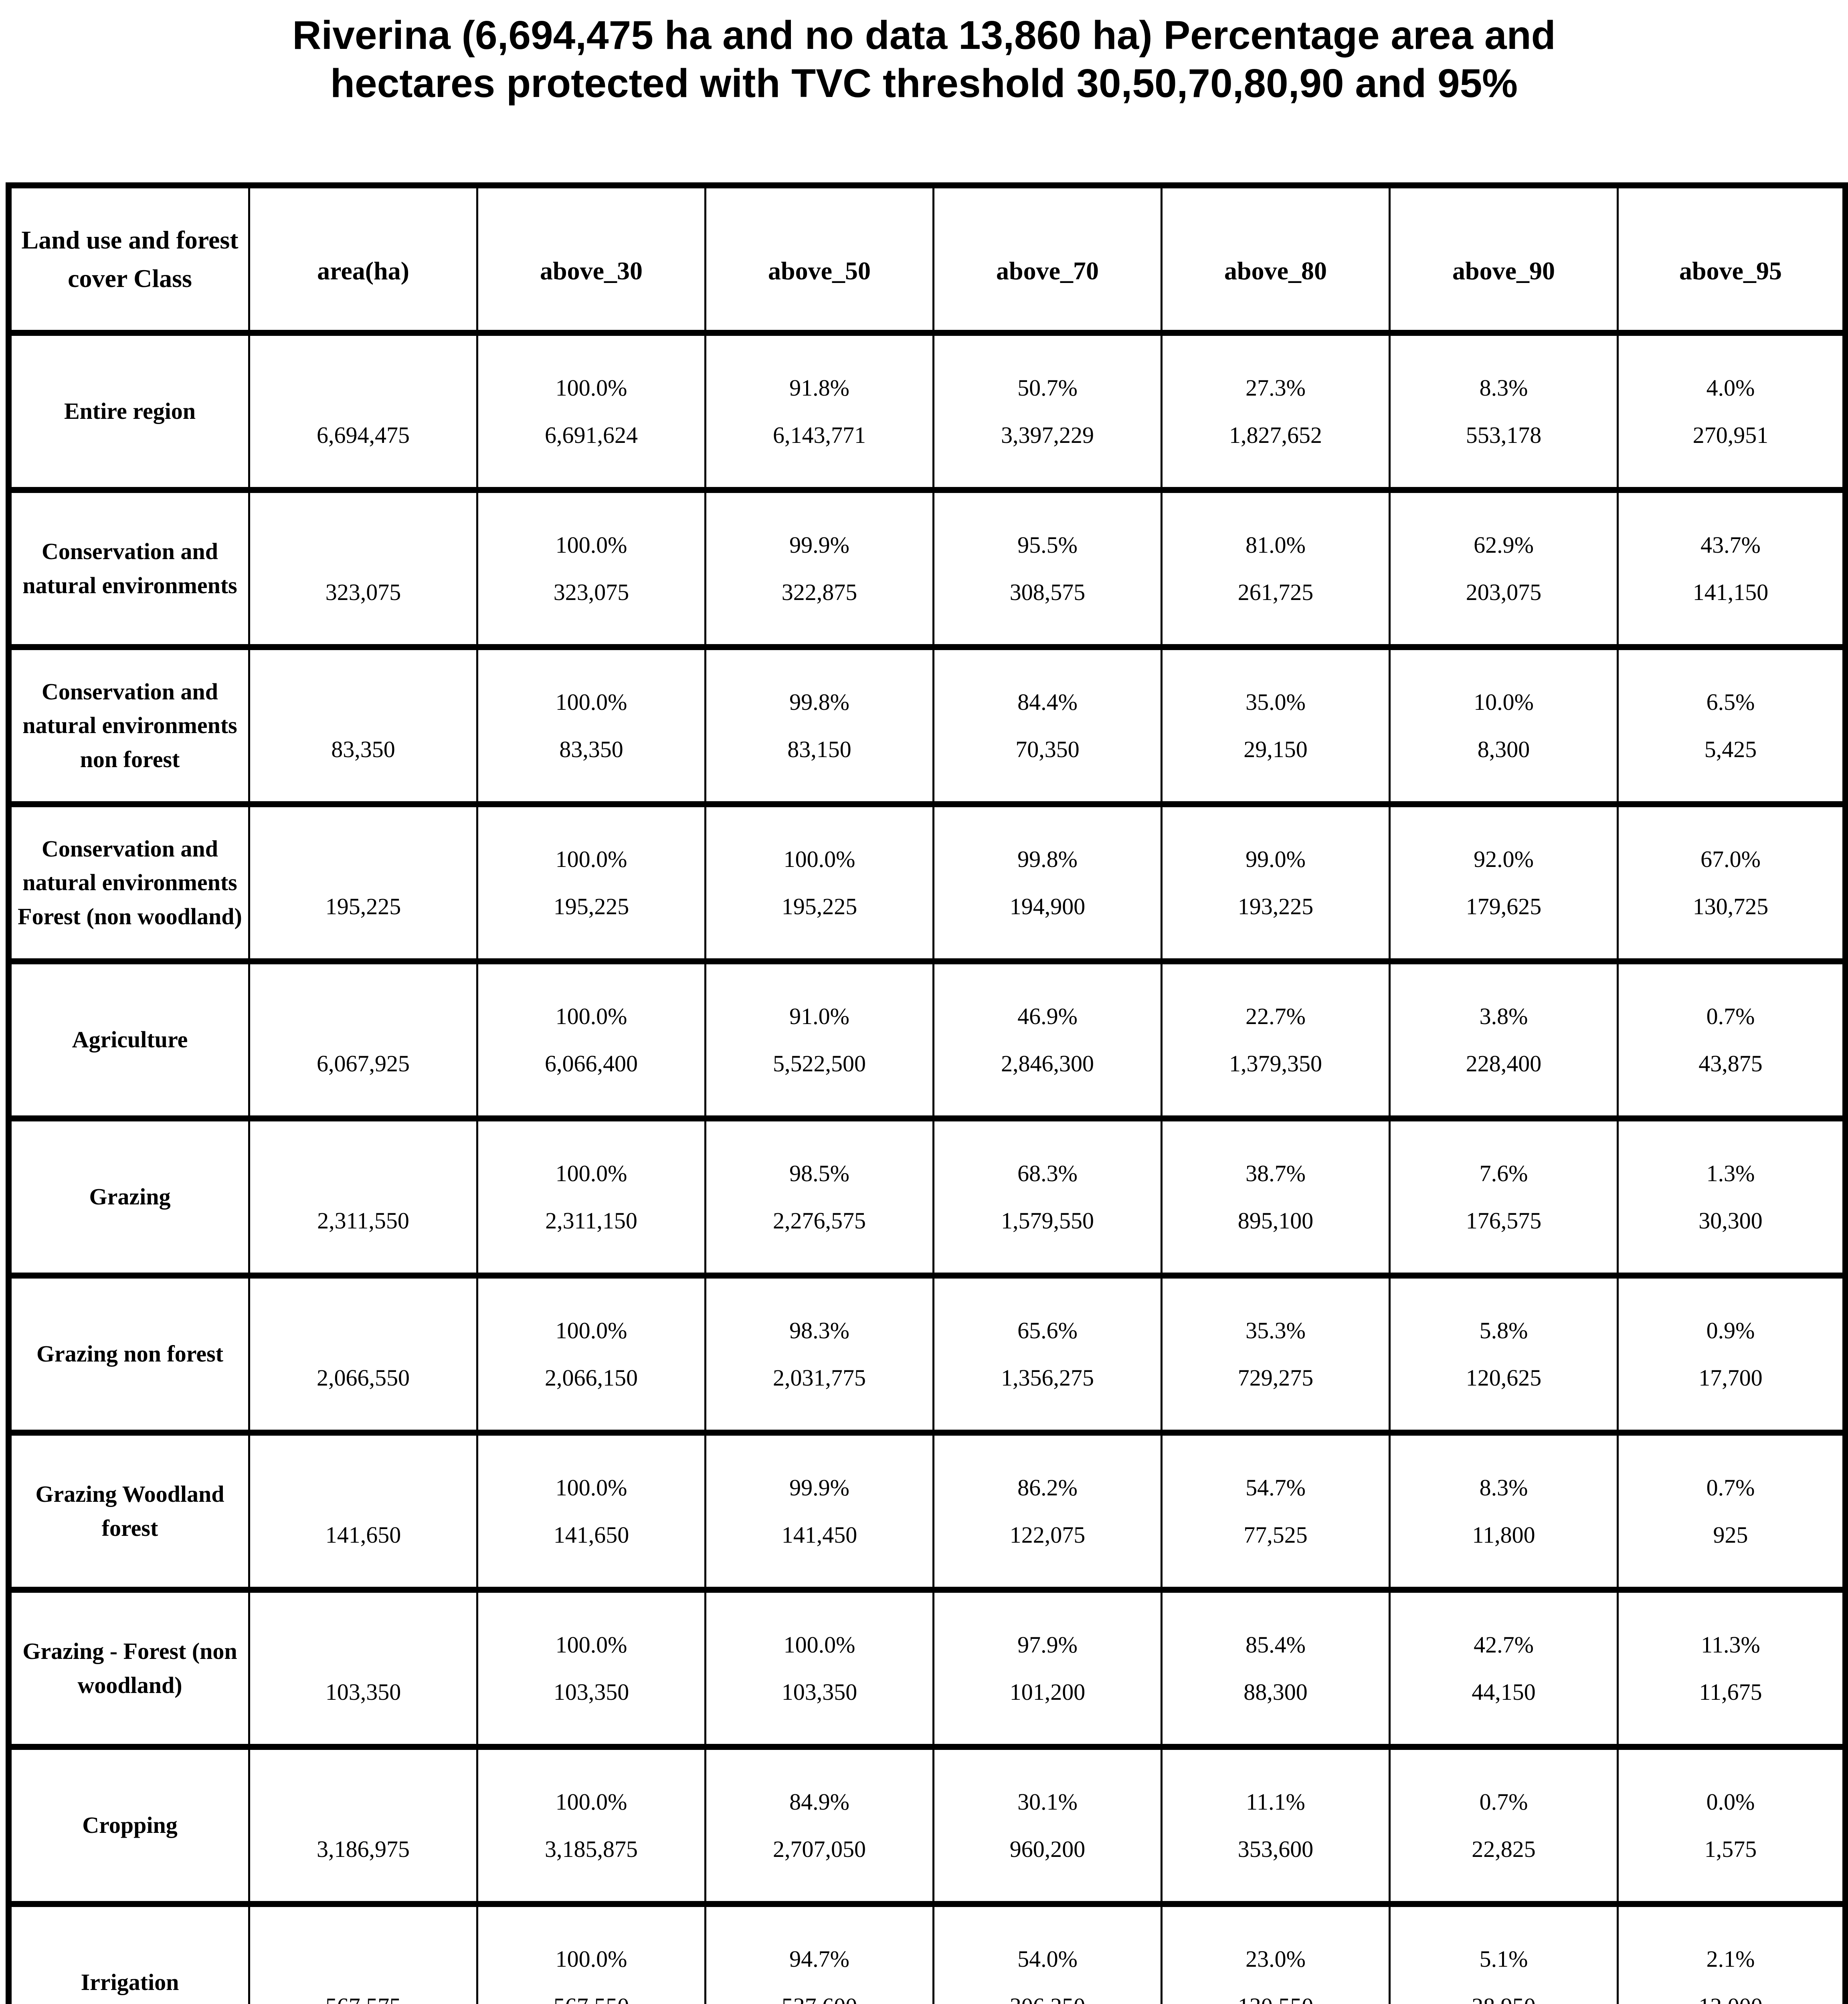 The width and height of the screenshot is (1848, 2004). What do you see at coordinates (1047, 1826) in the screenshot?
I see `above-70-cell: 30.1% 960,200` at bounding box center [1047, 1826].